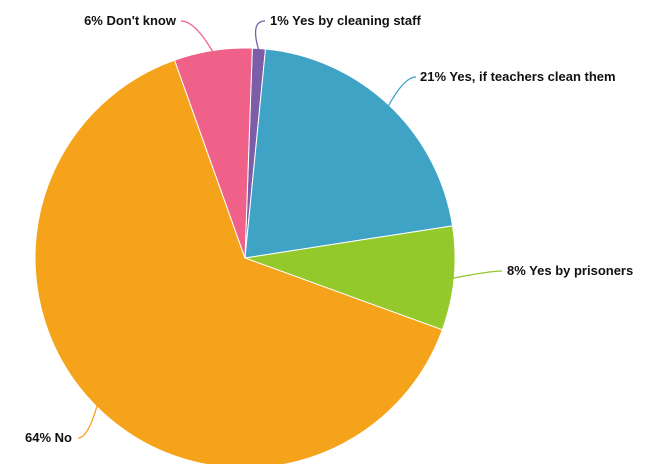  What do you see at coordinates (48, 437) in the screenshot?
I see `slice-label-no: 64% No` at bounding box center [48, 437].